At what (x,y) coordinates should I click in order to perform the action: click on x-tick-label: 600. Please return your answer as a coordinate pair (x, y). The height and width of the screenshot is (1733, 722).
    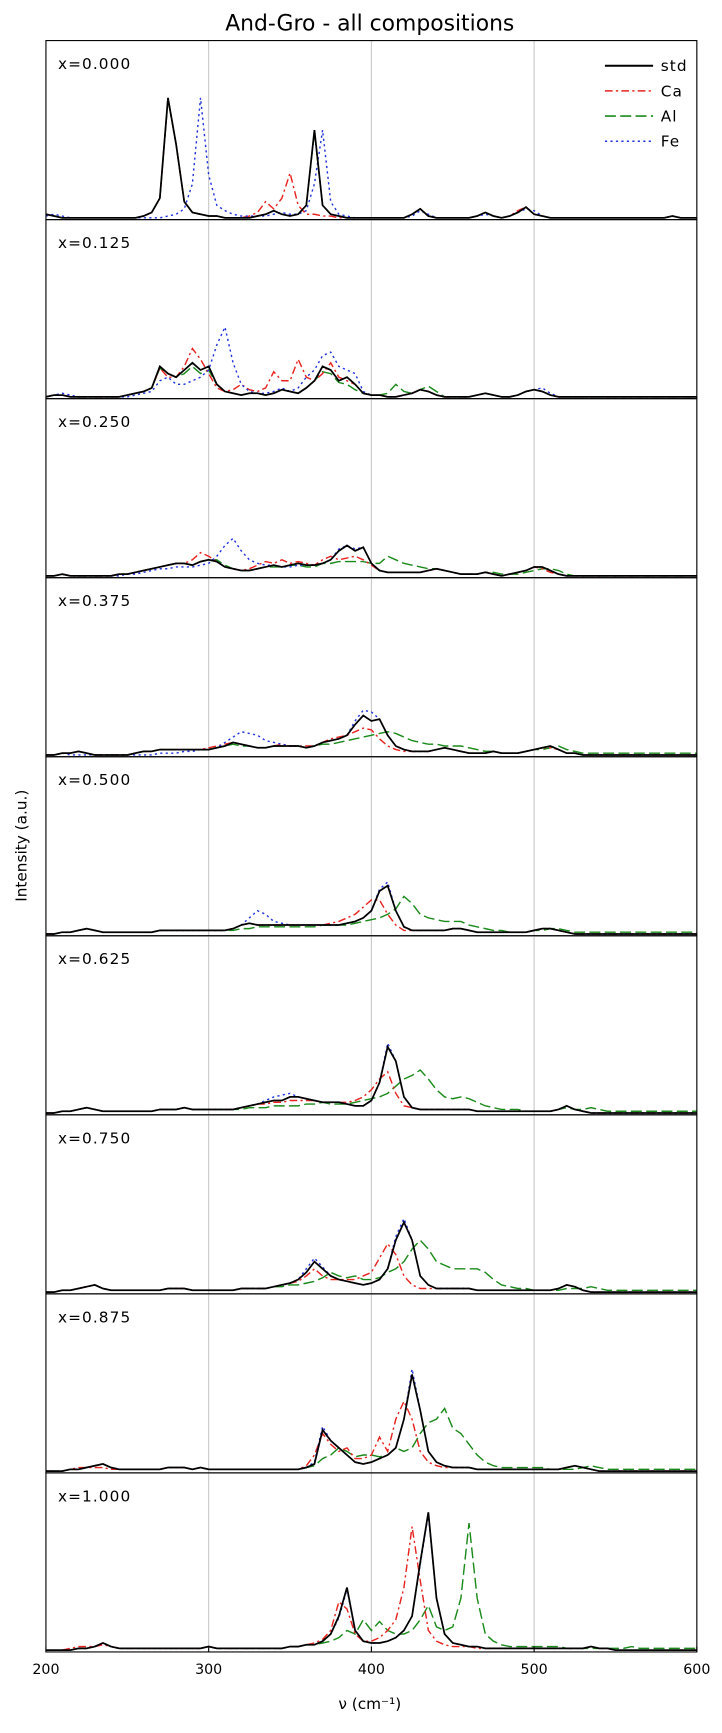
    Looking at the image, I should click on (696, 1670).